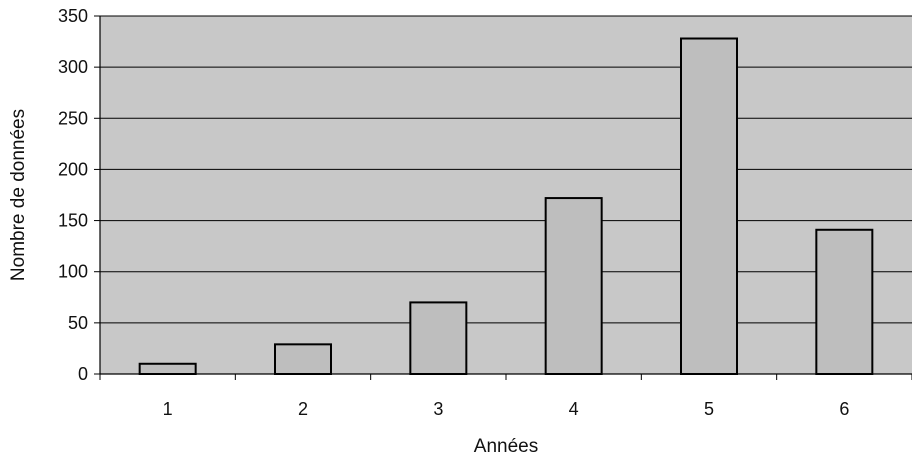 The height and width of the screenshot is (459, 912). What do you see at coordinates (303, 409) in the screenshot?
I see `x-tick-label: 2` at bounding box center [303, 409].